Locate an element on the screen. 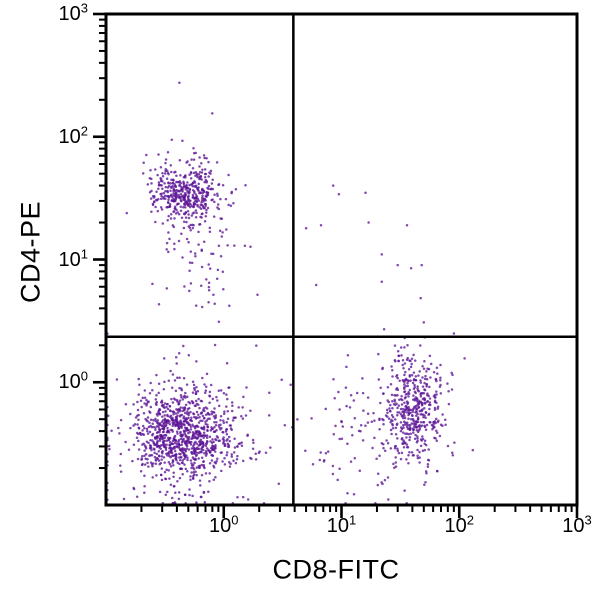 The image size is (600, 599). x-tick-label-1e3: 103 is located at coordinates (577, 524).